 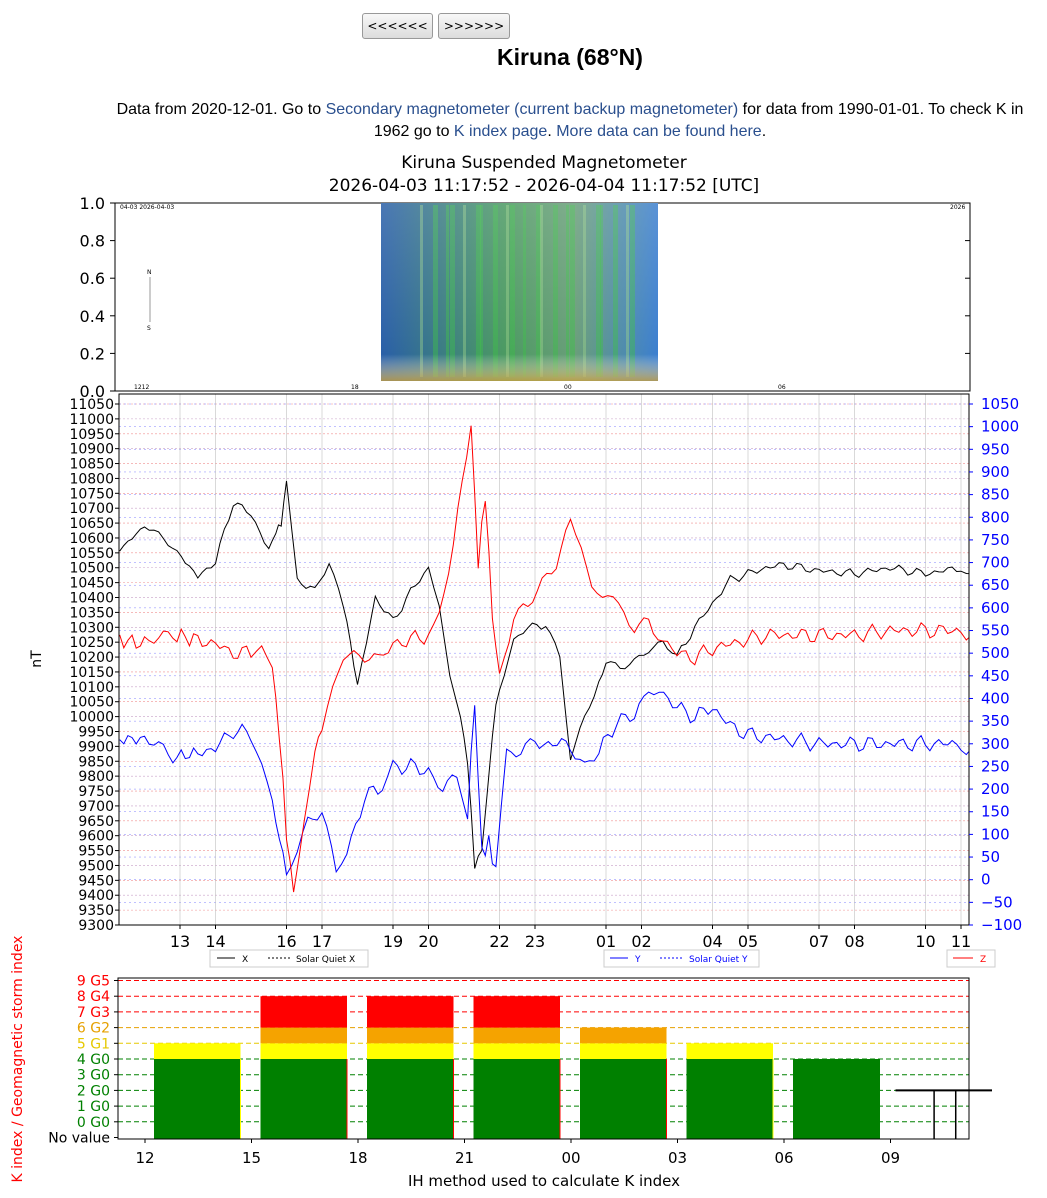 What do you see at coordinates (96, 792) in the screenshot?
I see `left-tick-label: 9750` at bounding box center [96, 792].